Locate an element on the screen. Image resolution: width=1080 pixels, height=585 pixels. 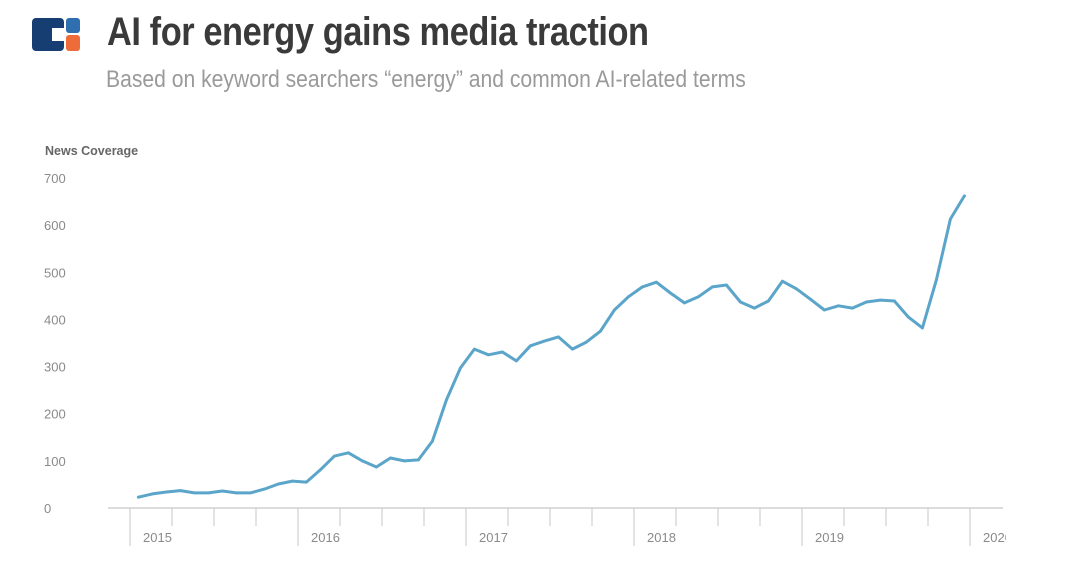
x-tick-label: 2017 is located at coordinates (493, 537).